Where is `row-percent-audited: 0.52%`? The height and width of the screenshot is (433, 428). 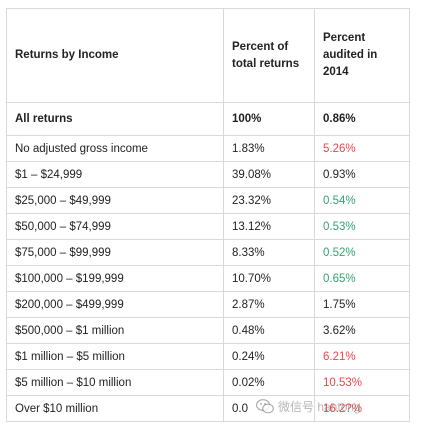 row-percent-audited: 0.52% is located at coordinates (362, 252).